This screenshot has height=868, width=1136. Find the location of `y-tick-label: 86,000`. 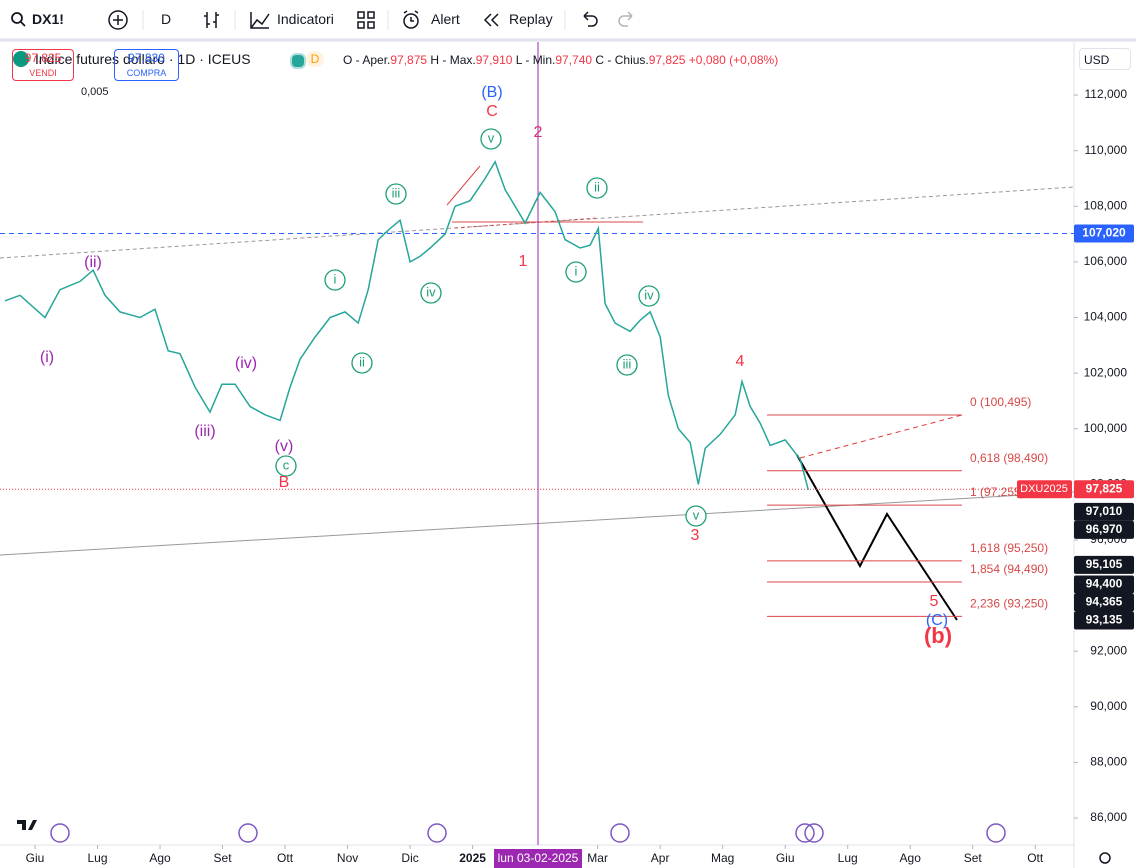

y-tick-label: 86,000 is located at coordinates (1108, 817).